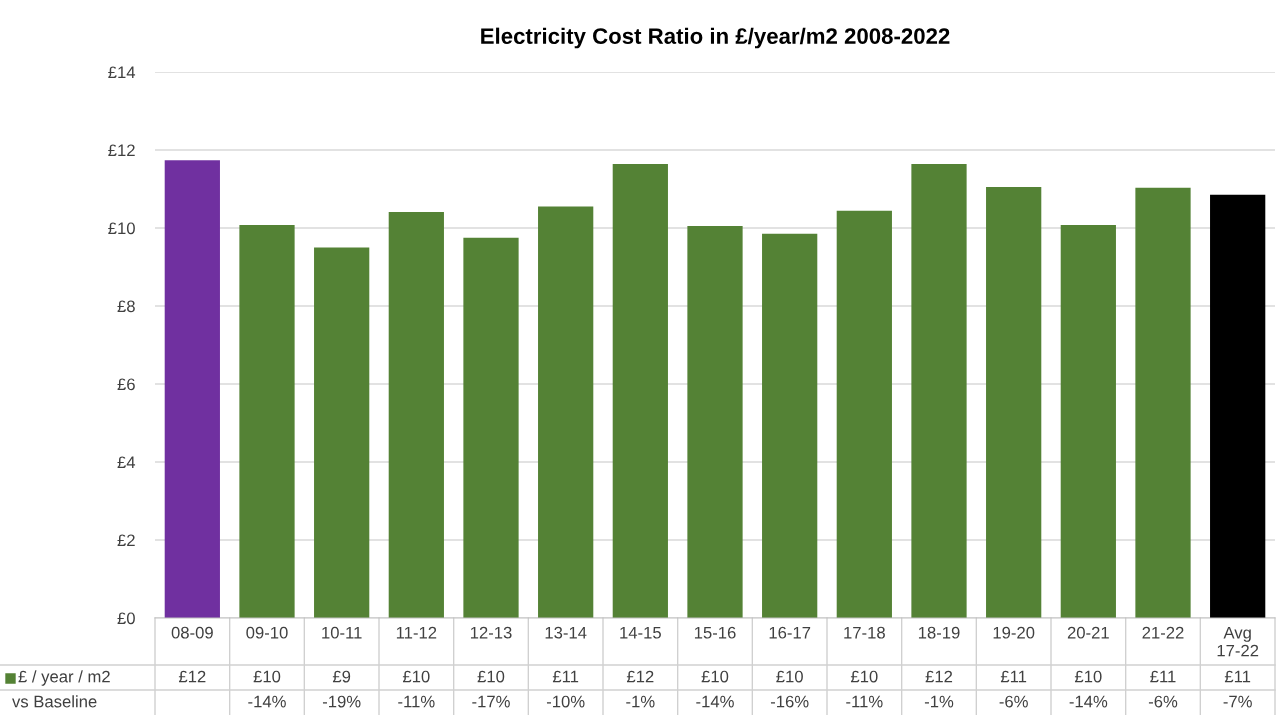  Describe the element at coordinates (121, 150) in the screenshot. I see `y-tick-label: £12` at that location.